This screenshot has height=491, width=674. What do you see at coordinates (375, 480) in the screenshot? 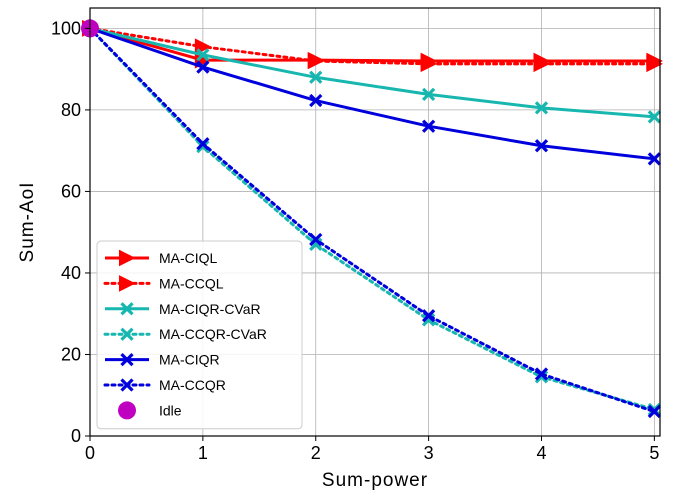
I see `x-axis-label: Sum-power` at bounding box center [375, 480].